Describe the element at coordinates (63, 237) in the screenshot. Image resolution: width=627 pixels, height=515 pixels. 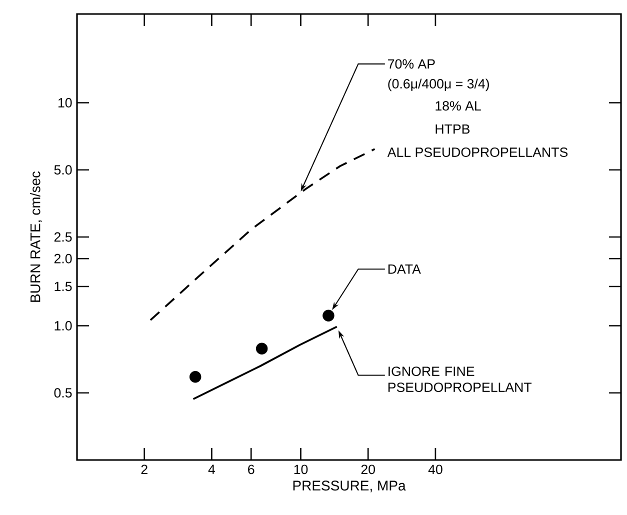
I see `y-tick-label: 2.5` at that location.